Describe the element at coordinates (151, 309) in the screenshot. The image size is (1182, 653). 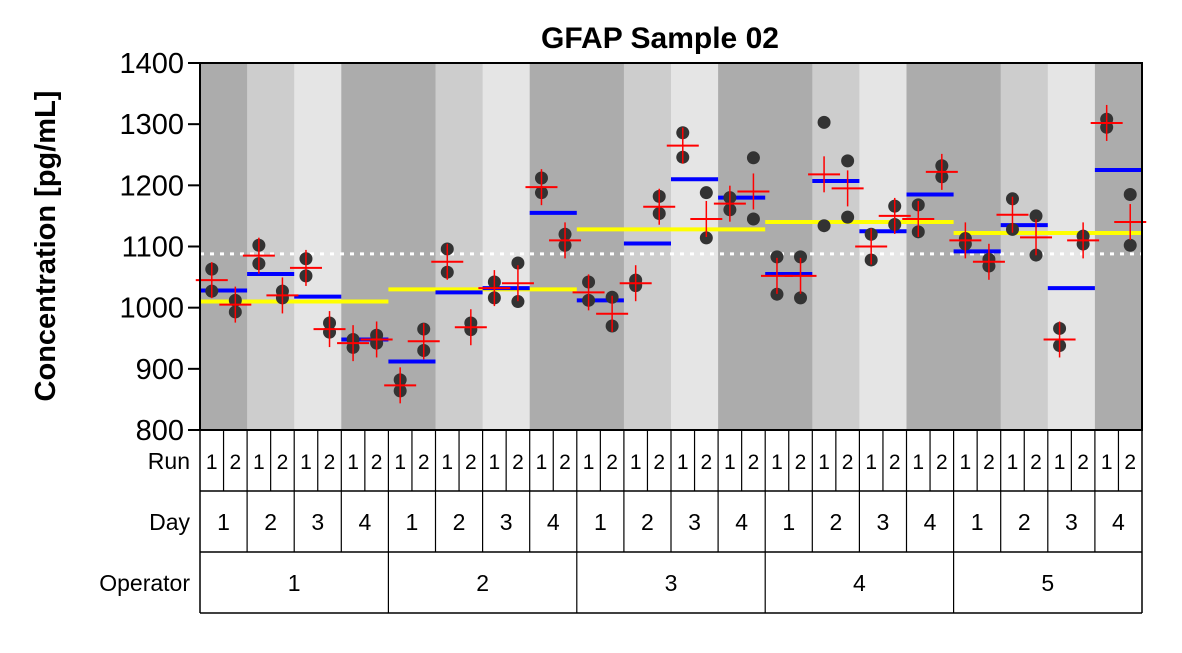
I see `y-tick-label: 1000` at that location.